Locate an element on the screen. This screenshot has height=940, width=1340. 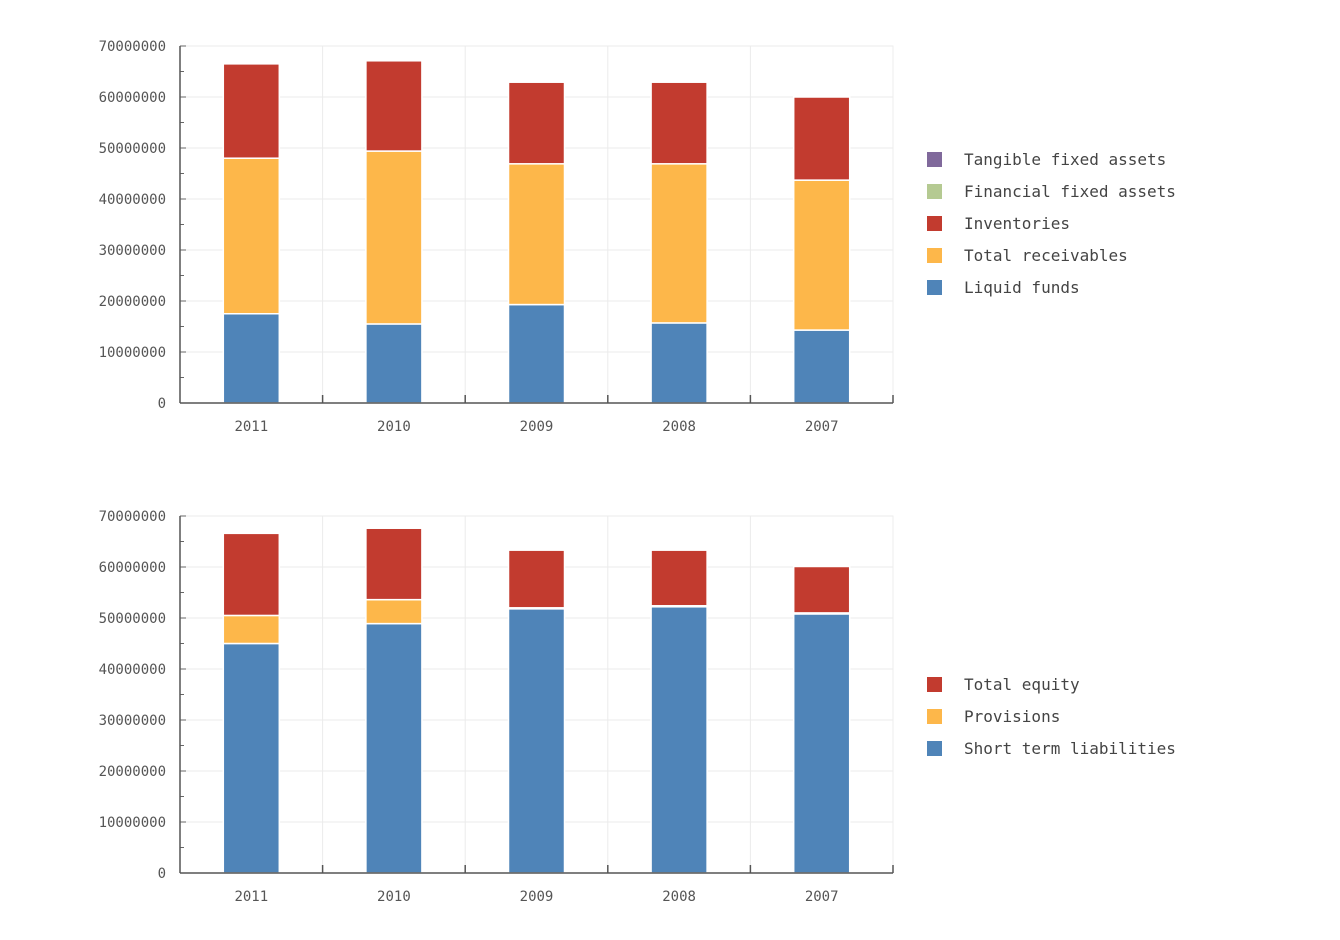
legend-label: Short term liabilities is located at coordinates (1070, 748).